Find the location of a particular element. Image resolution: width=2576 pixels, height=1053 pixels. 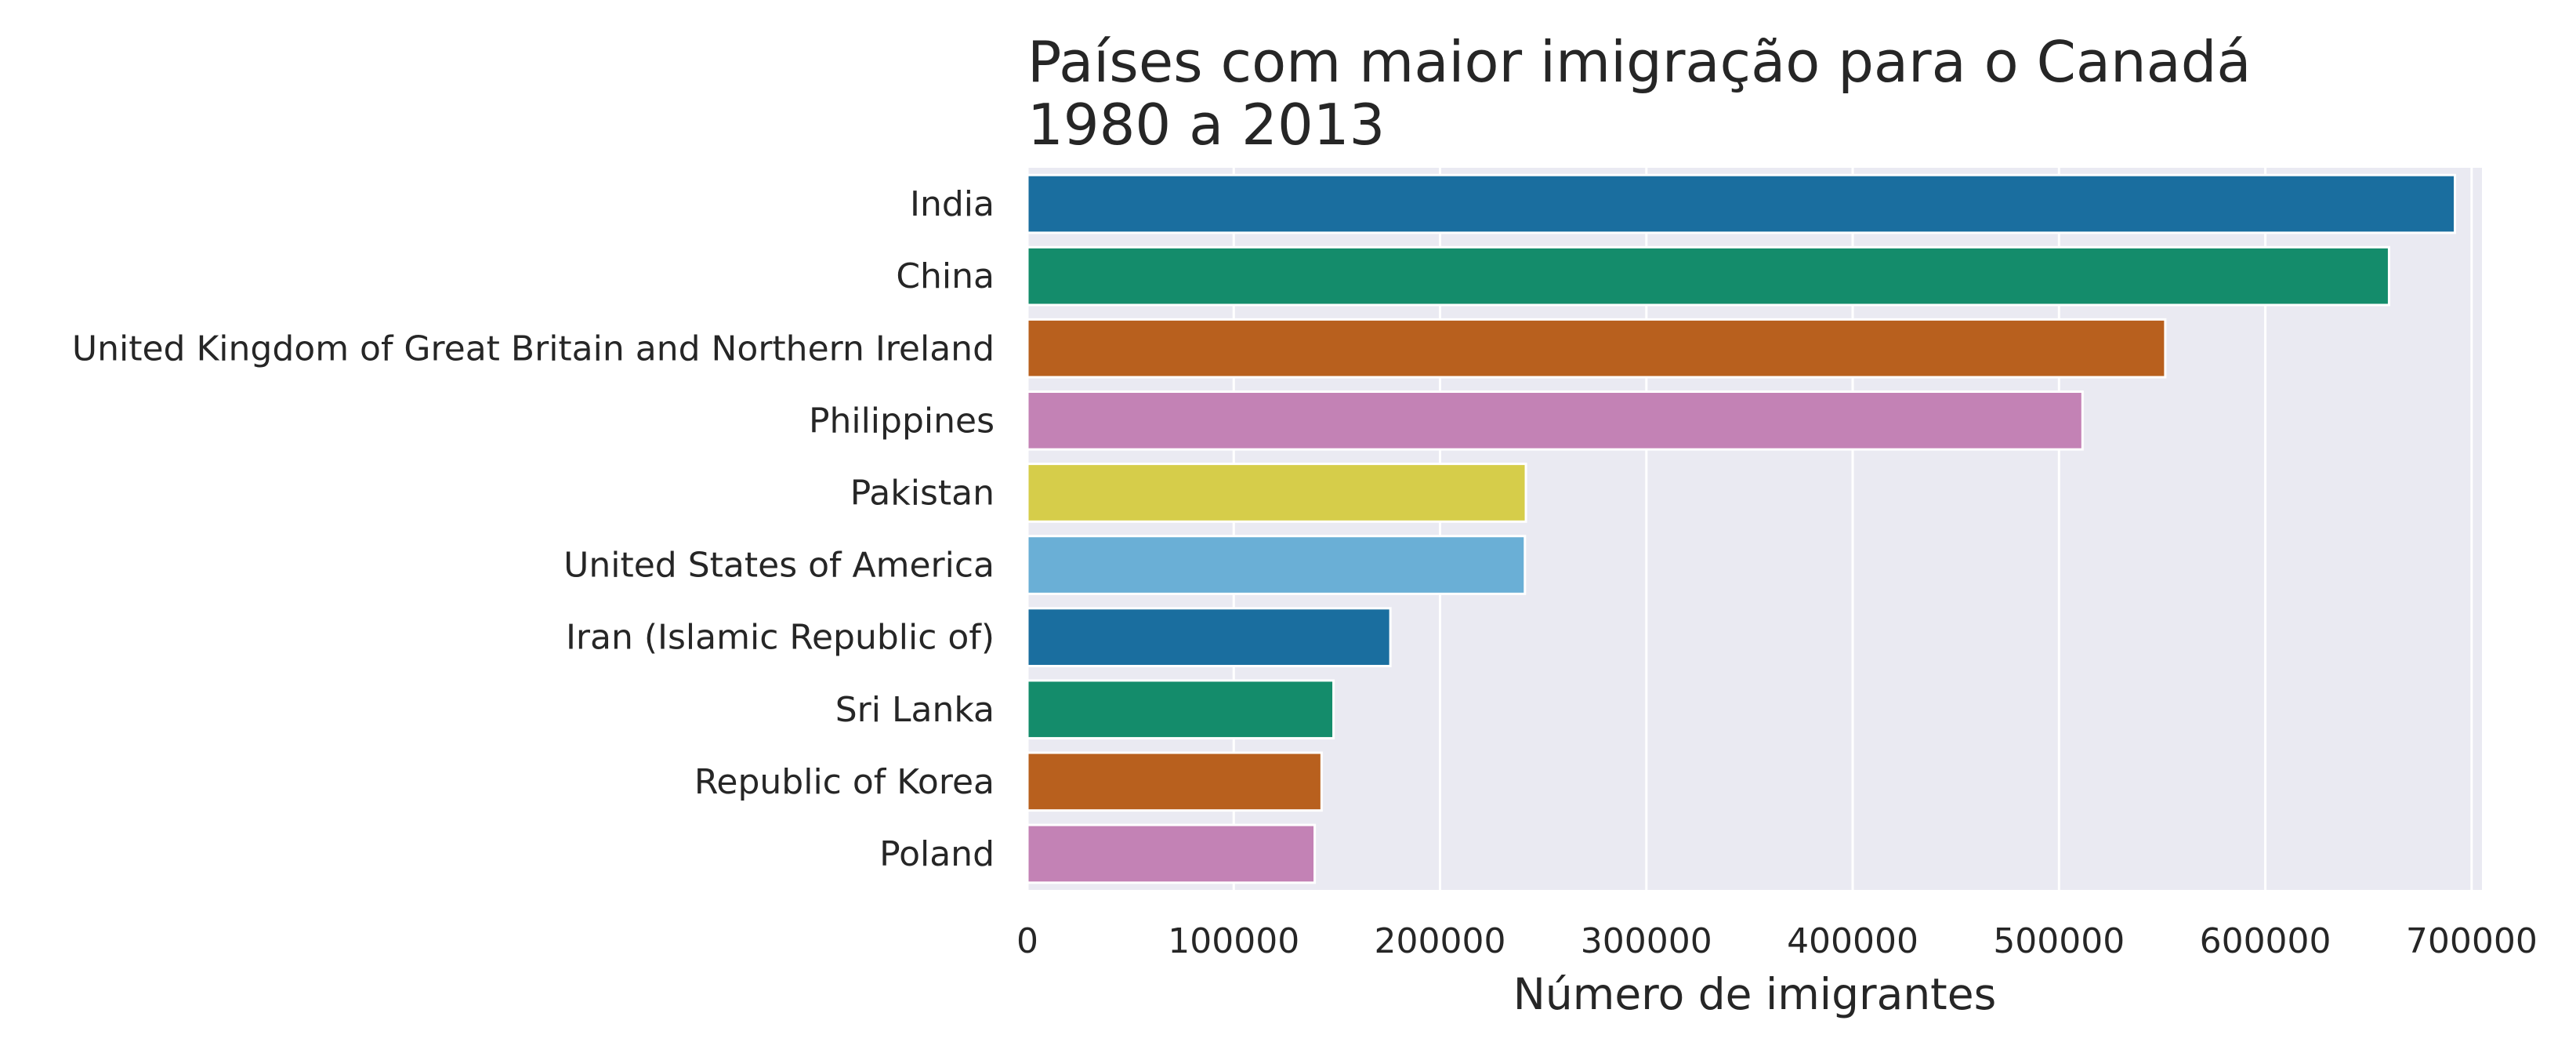

x-tick-label: 200000 is located at coordinates (1440, 941).